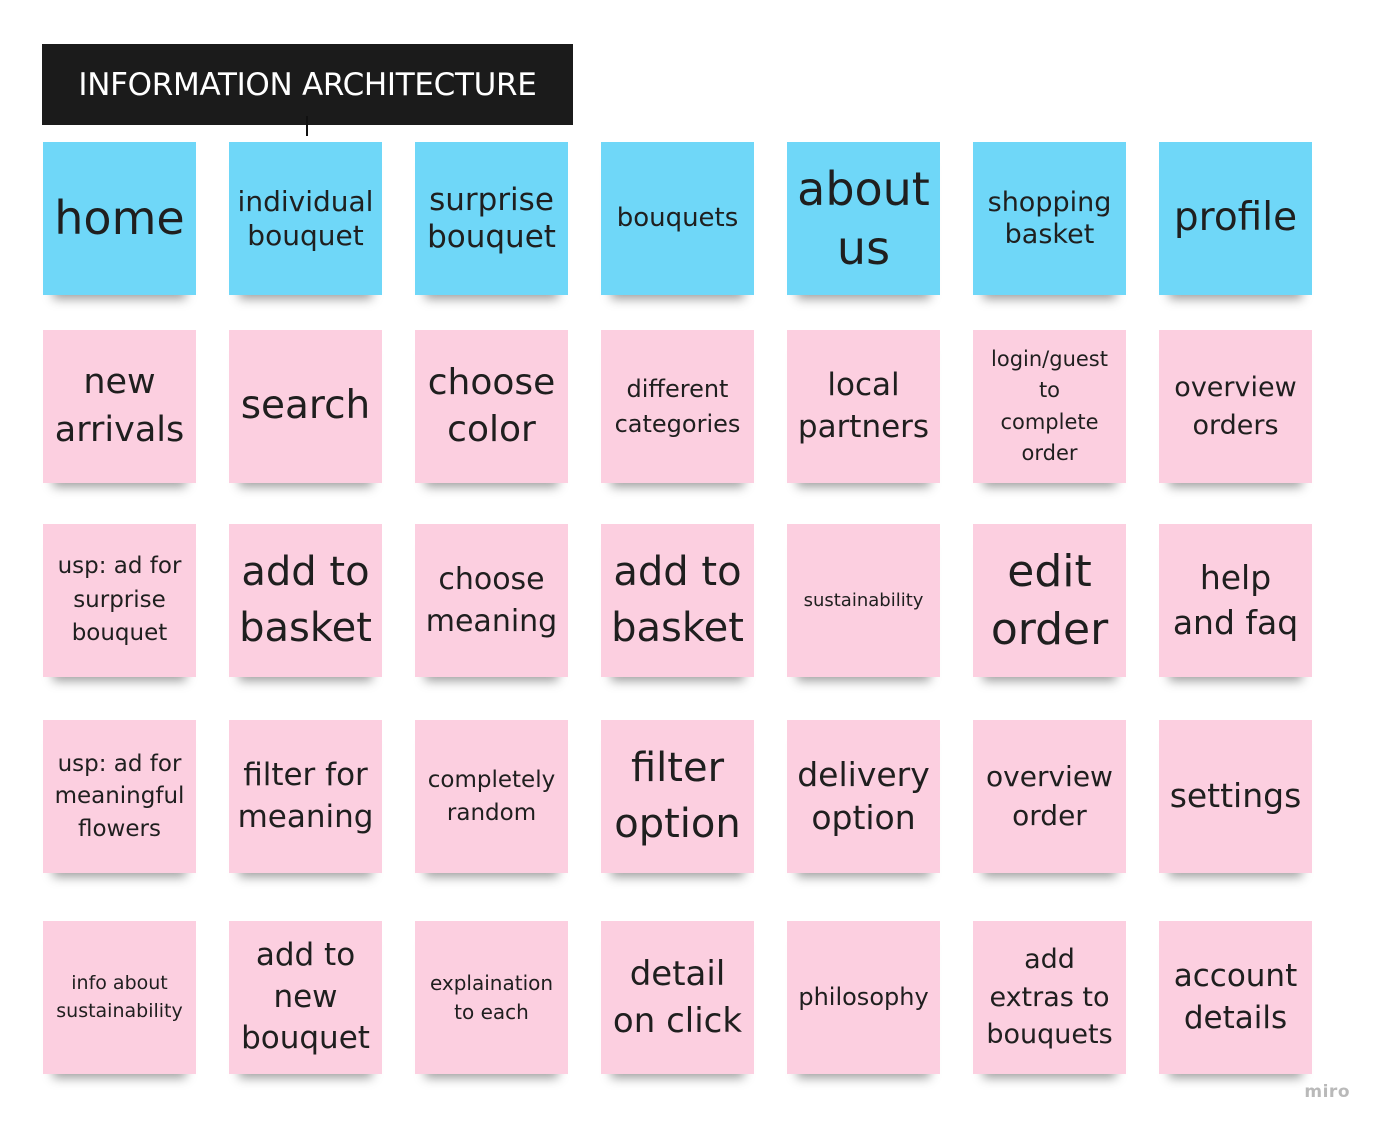  I want to click on sticky-note-add-new-bouquet: add to new bouquet, so click(305, 997).